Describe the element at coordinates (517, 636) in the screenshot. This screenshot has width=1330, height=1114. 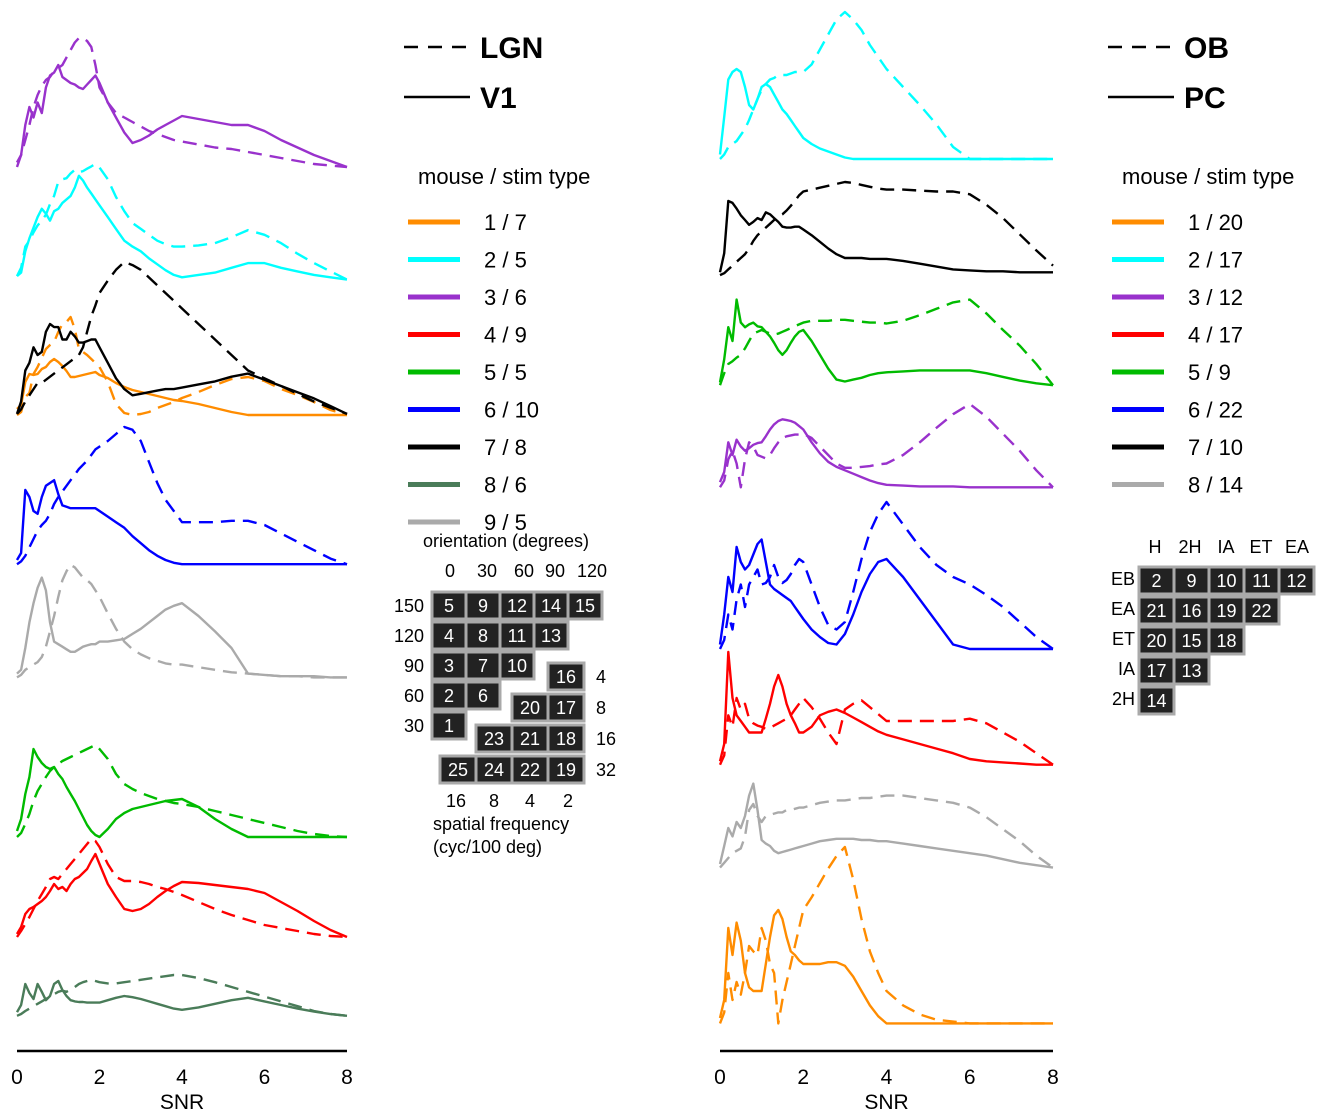
I see `grid-cell-label: 11` at that location.